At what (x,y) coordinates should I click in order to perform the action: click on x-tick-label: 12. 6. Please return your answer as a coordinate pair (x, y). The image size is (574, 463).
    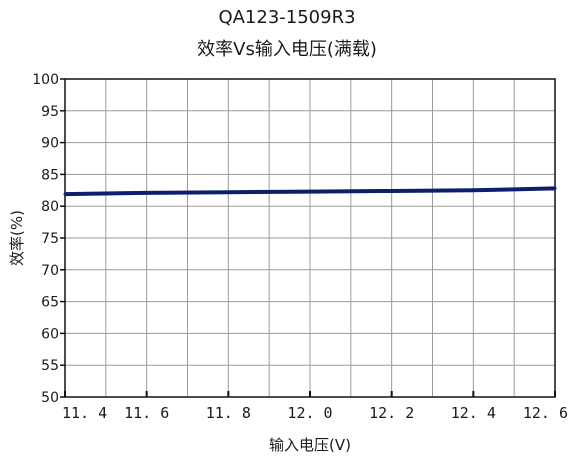
    Looking at the image, I should click on (545, 413).